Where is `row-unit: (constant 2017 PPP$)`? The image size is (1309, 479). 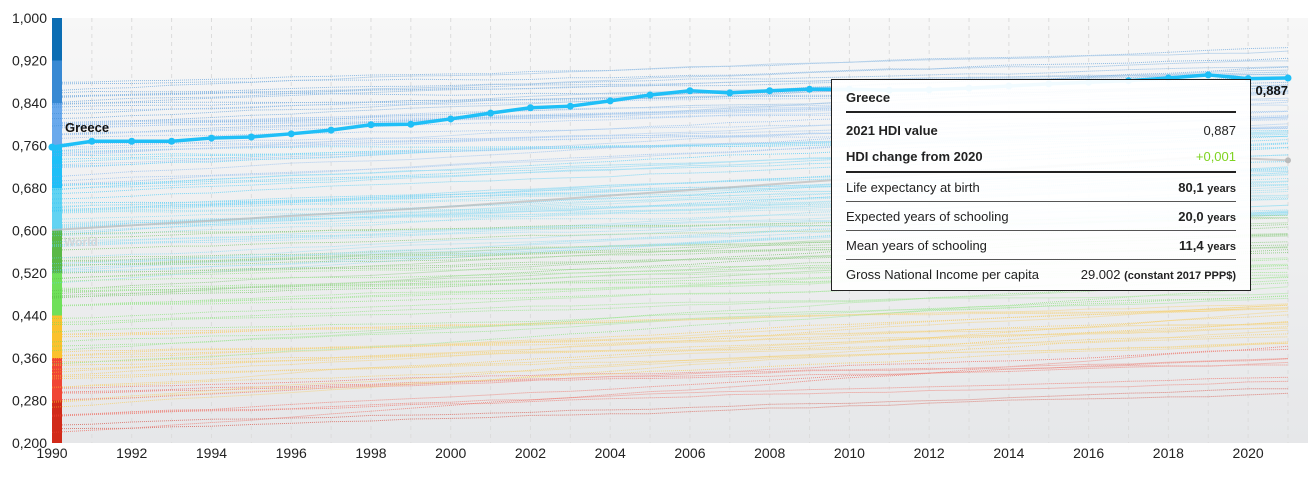
row-unit: (constant 2017 PPP$) is located at coordinates (1180, 276).